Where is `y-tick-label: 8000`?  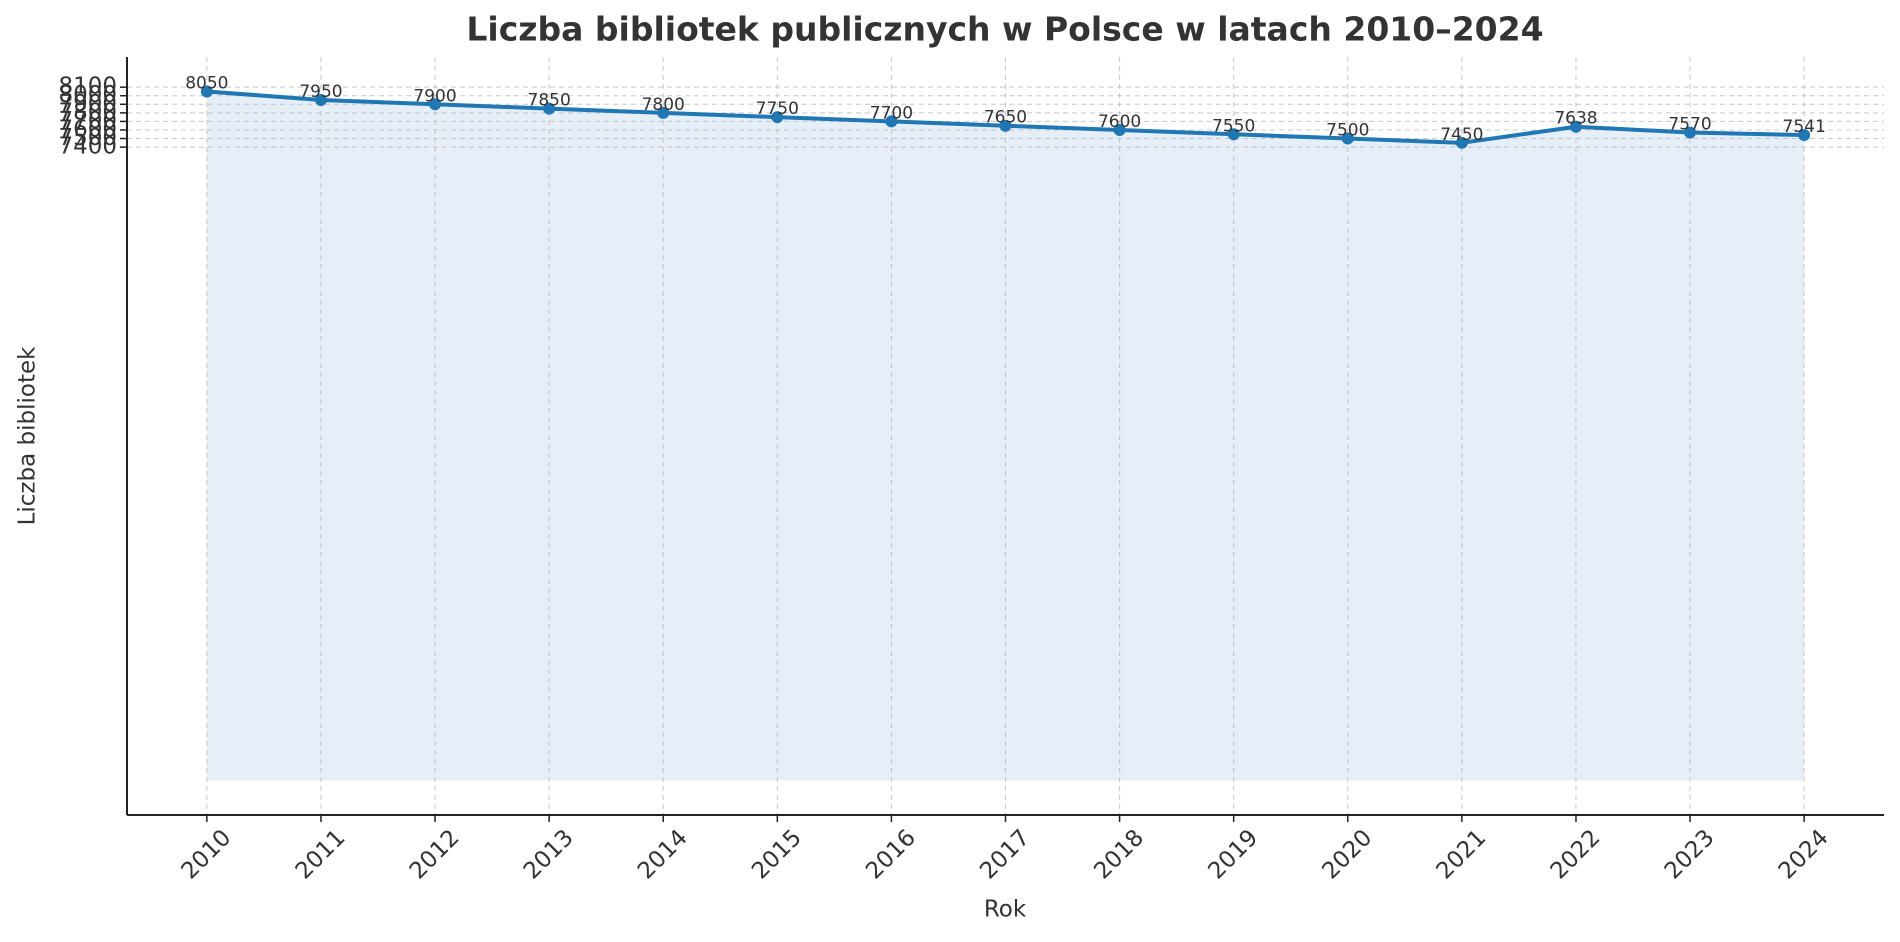
y-tick-label: 8000 is located at coordinates (87, 95).